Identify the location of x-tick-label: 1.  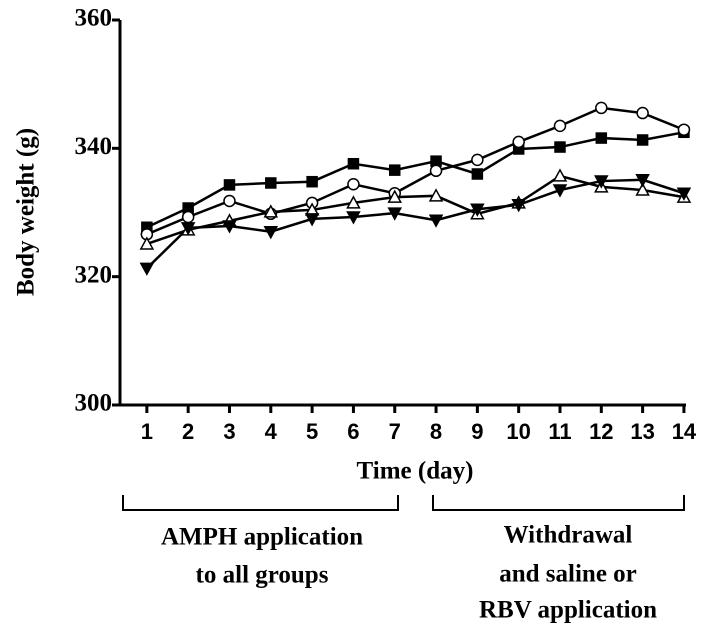
(147, 431).